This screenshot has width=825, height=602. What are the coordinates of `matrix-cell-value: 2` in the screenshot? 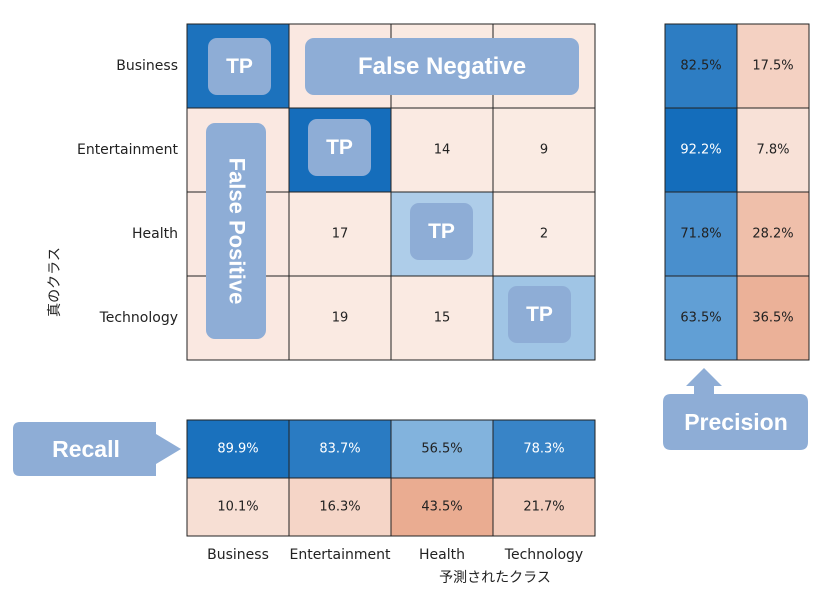 It's located at (544, 234).